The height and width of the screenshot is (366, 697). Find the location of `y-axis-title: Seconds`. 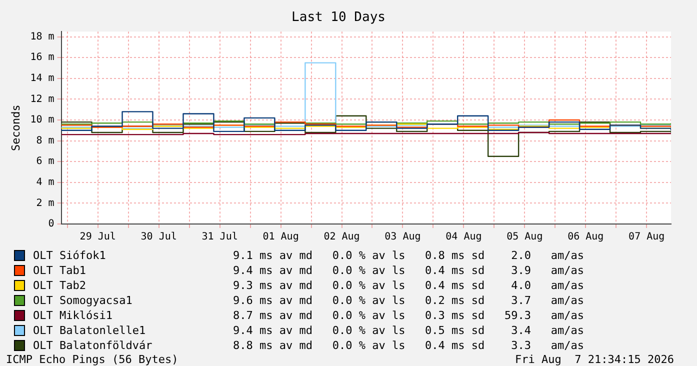

y-axis-title: Seconds is located at coordinates (15, 127).